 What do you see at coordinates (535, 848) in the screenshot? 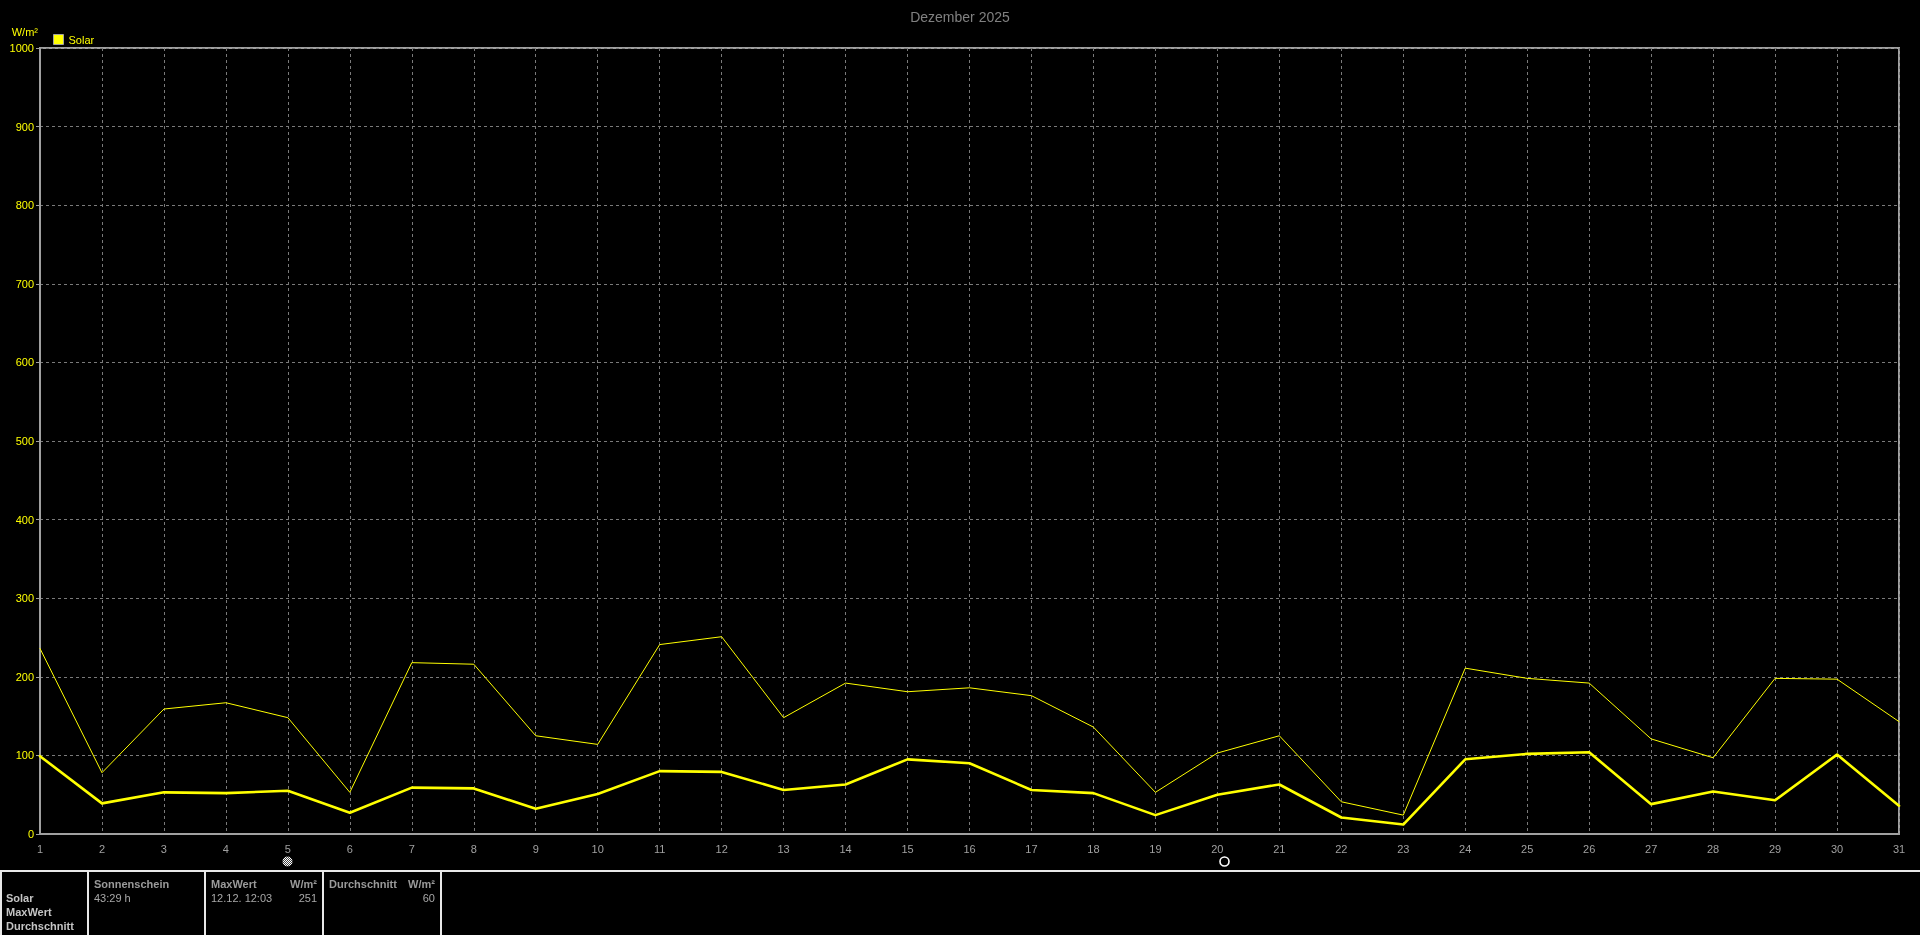
I see `x-tick-label: 9` at bounding box center [535, 848].